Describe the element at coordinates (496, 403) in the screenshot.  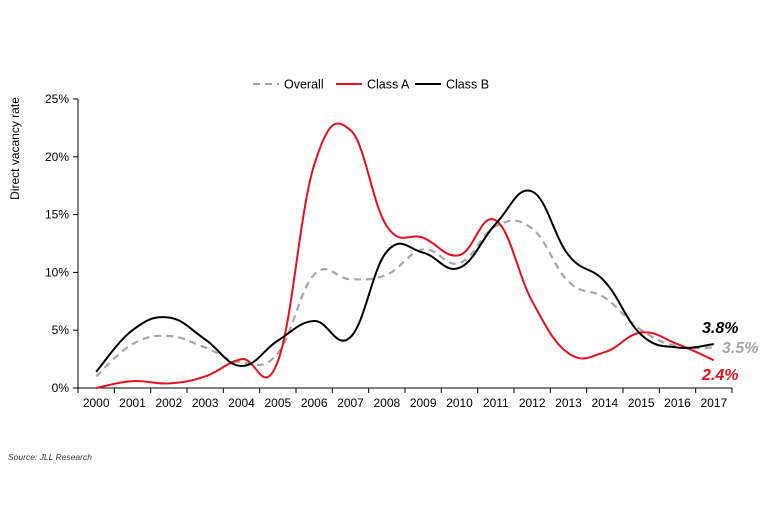
I see `x-tick-label: 2011` at that location.